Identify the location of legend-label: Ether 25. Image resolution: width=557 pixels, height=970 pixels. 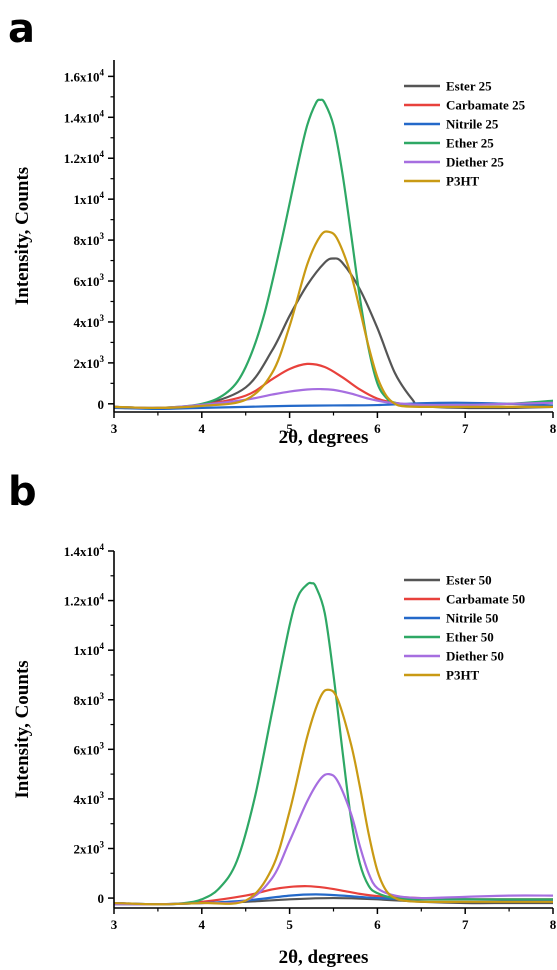
(470, 143).